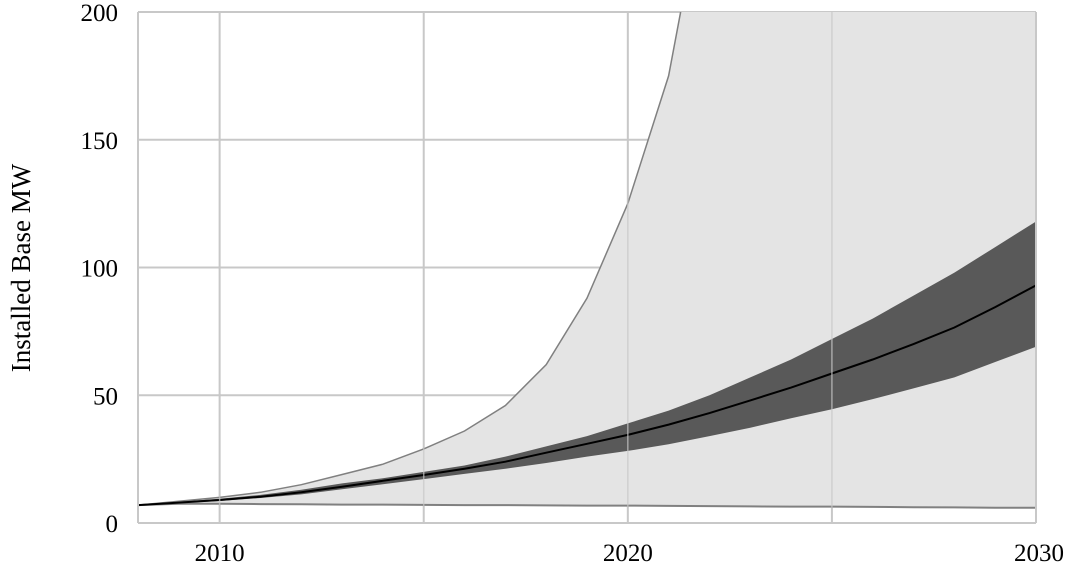  I want to click on y-tick-labels: 0 50 100 150 200, so click(100, 269).